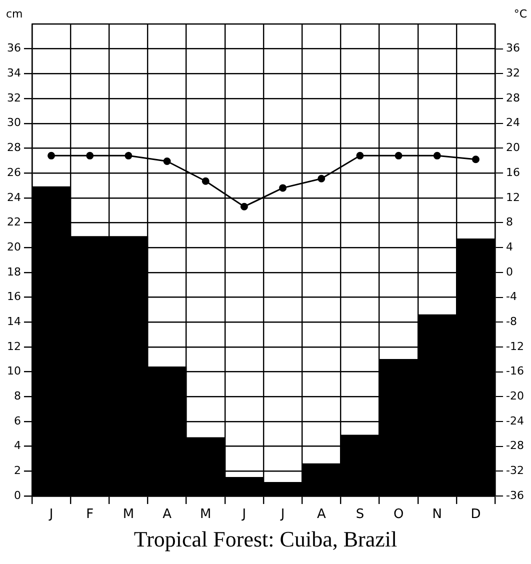 The height and width of the screenshot is (564, 531). Describe the element at coordinates (513, 123) in the screenshot. I see `y2-tick-label: 24` at that location.